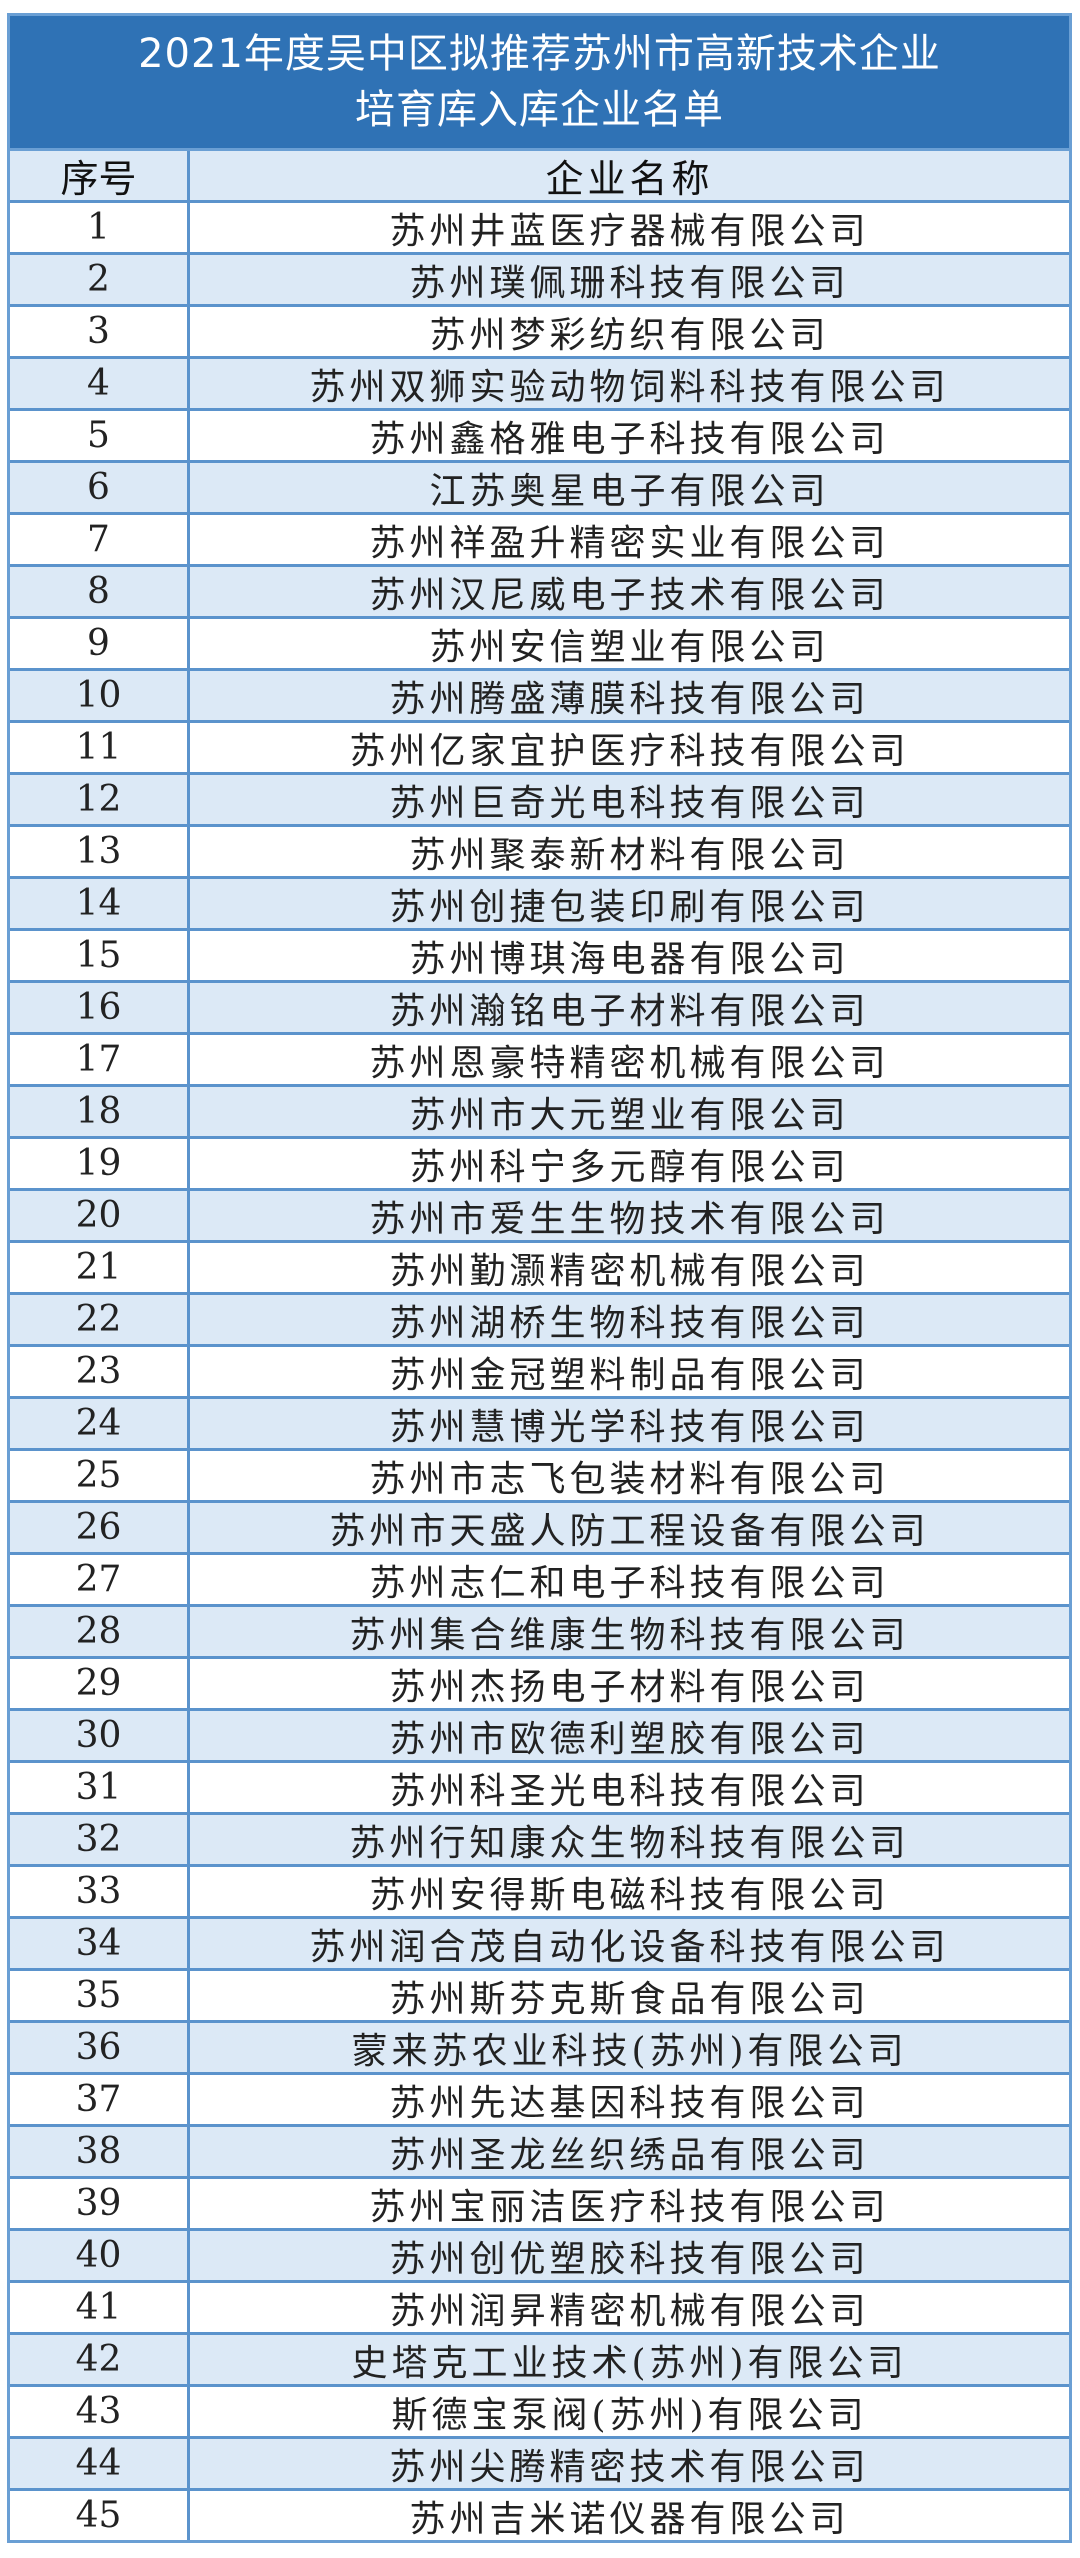 The height and width of the screenshot is (2558, 1080). What do you see at coordinates (100, 1059) in the screenshot?
I see `row-index: 17` at bounding box center [100, 1059].